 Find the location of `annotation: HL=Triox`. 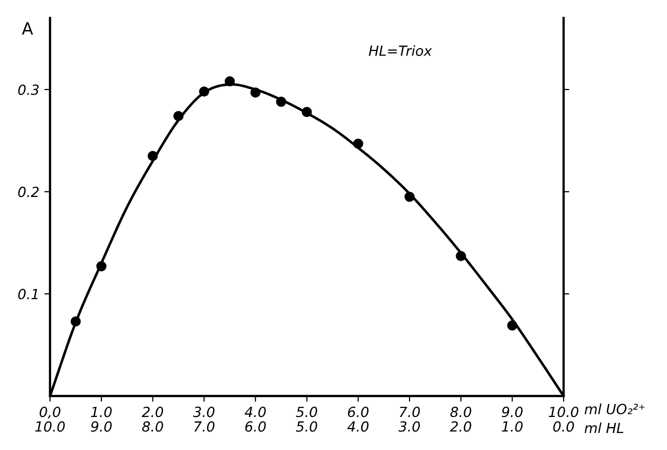

annotation: HL=Triox is located at coordinates (400, 50).